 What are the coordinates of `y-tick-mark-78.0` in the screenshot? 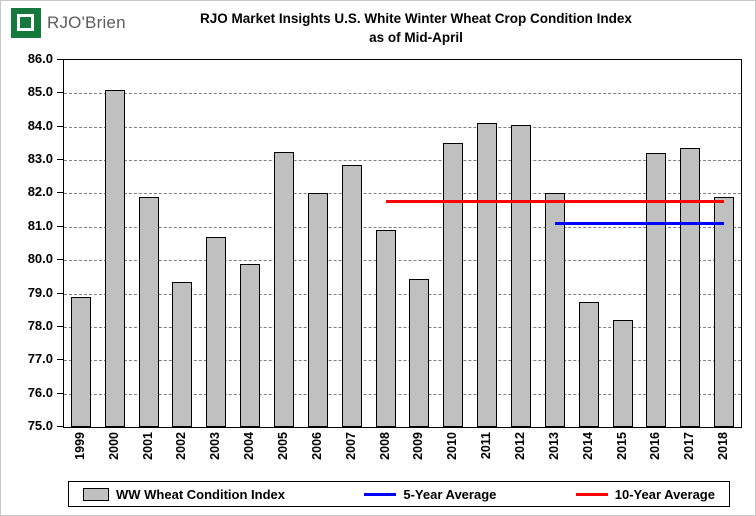 It's located at (60, 326).